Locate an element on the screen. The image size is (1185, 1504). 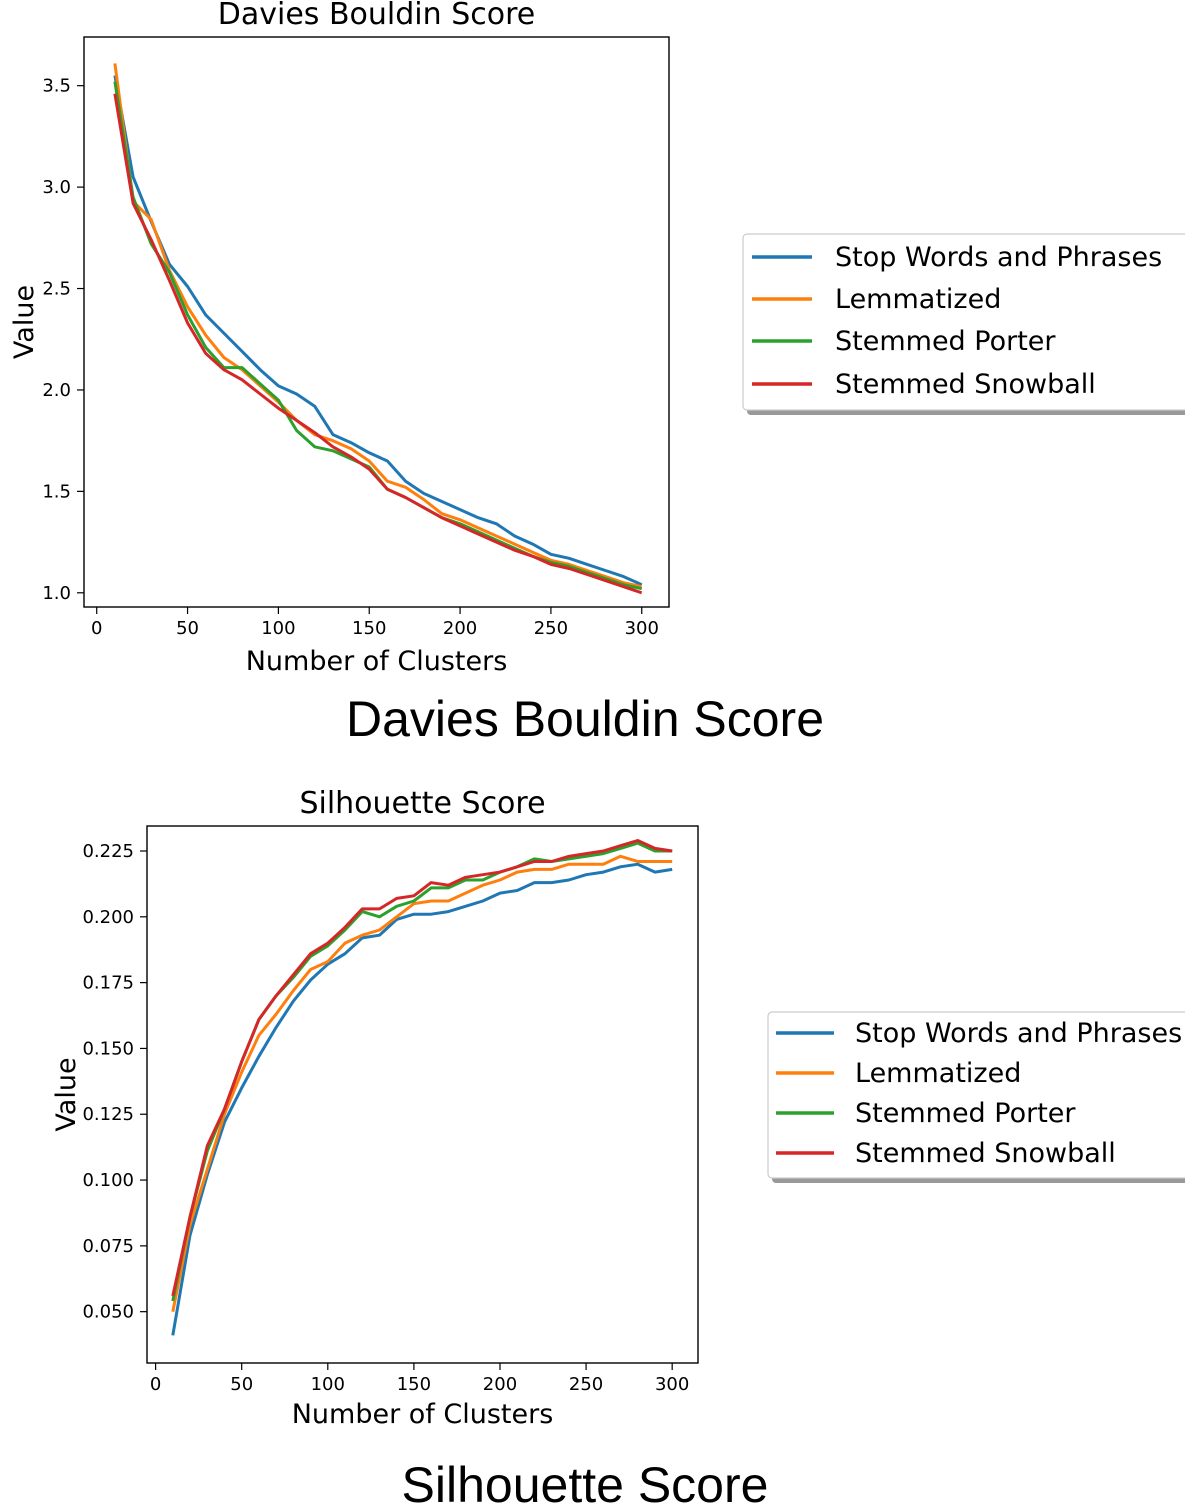
y-tick-label: 0.225 is located at coordinates (108, 851).